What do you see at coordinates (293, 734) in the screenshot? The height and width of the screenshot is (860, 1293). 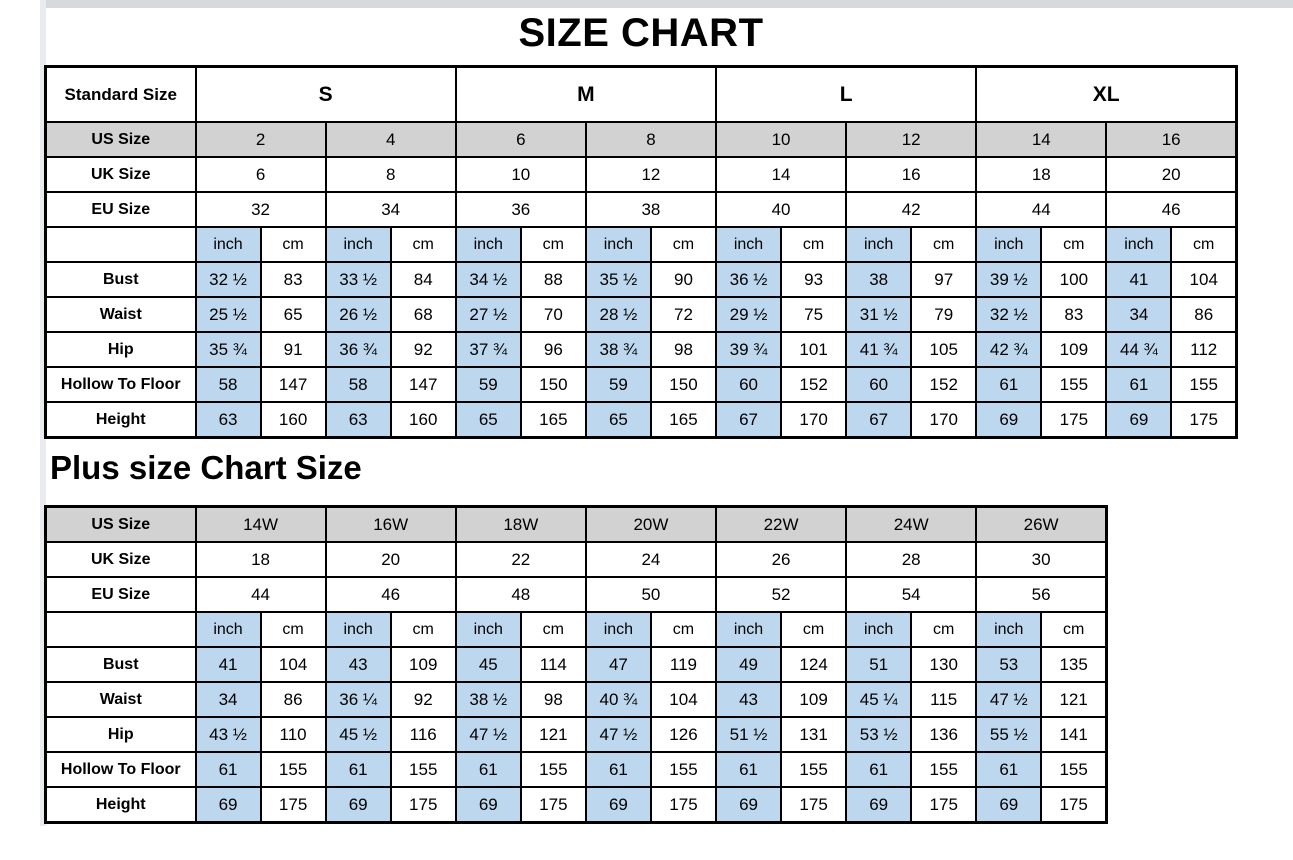 I see `measure-value-cell: 110` at bounding box center [293, 734].